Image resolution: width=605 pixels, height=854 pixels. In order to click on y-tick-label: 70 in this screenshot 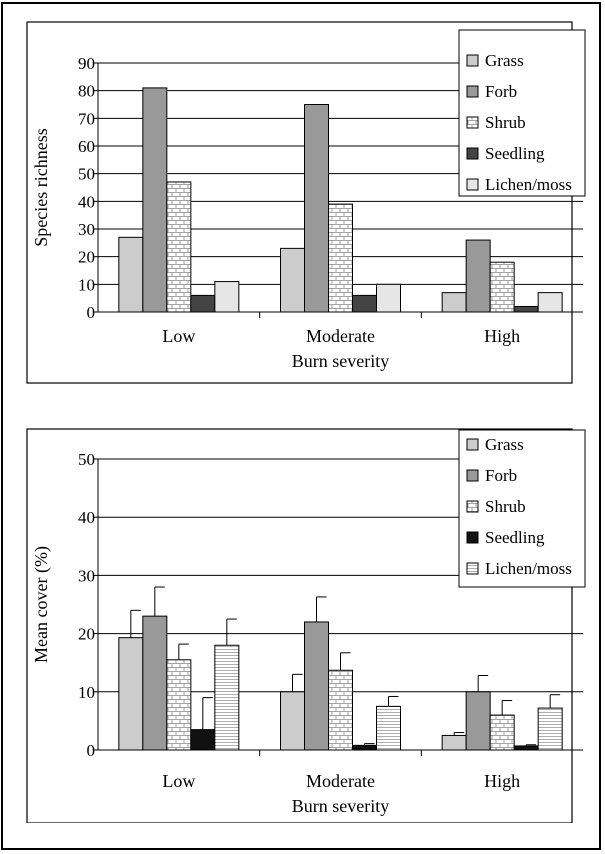, I will do `click(86, 118)`.